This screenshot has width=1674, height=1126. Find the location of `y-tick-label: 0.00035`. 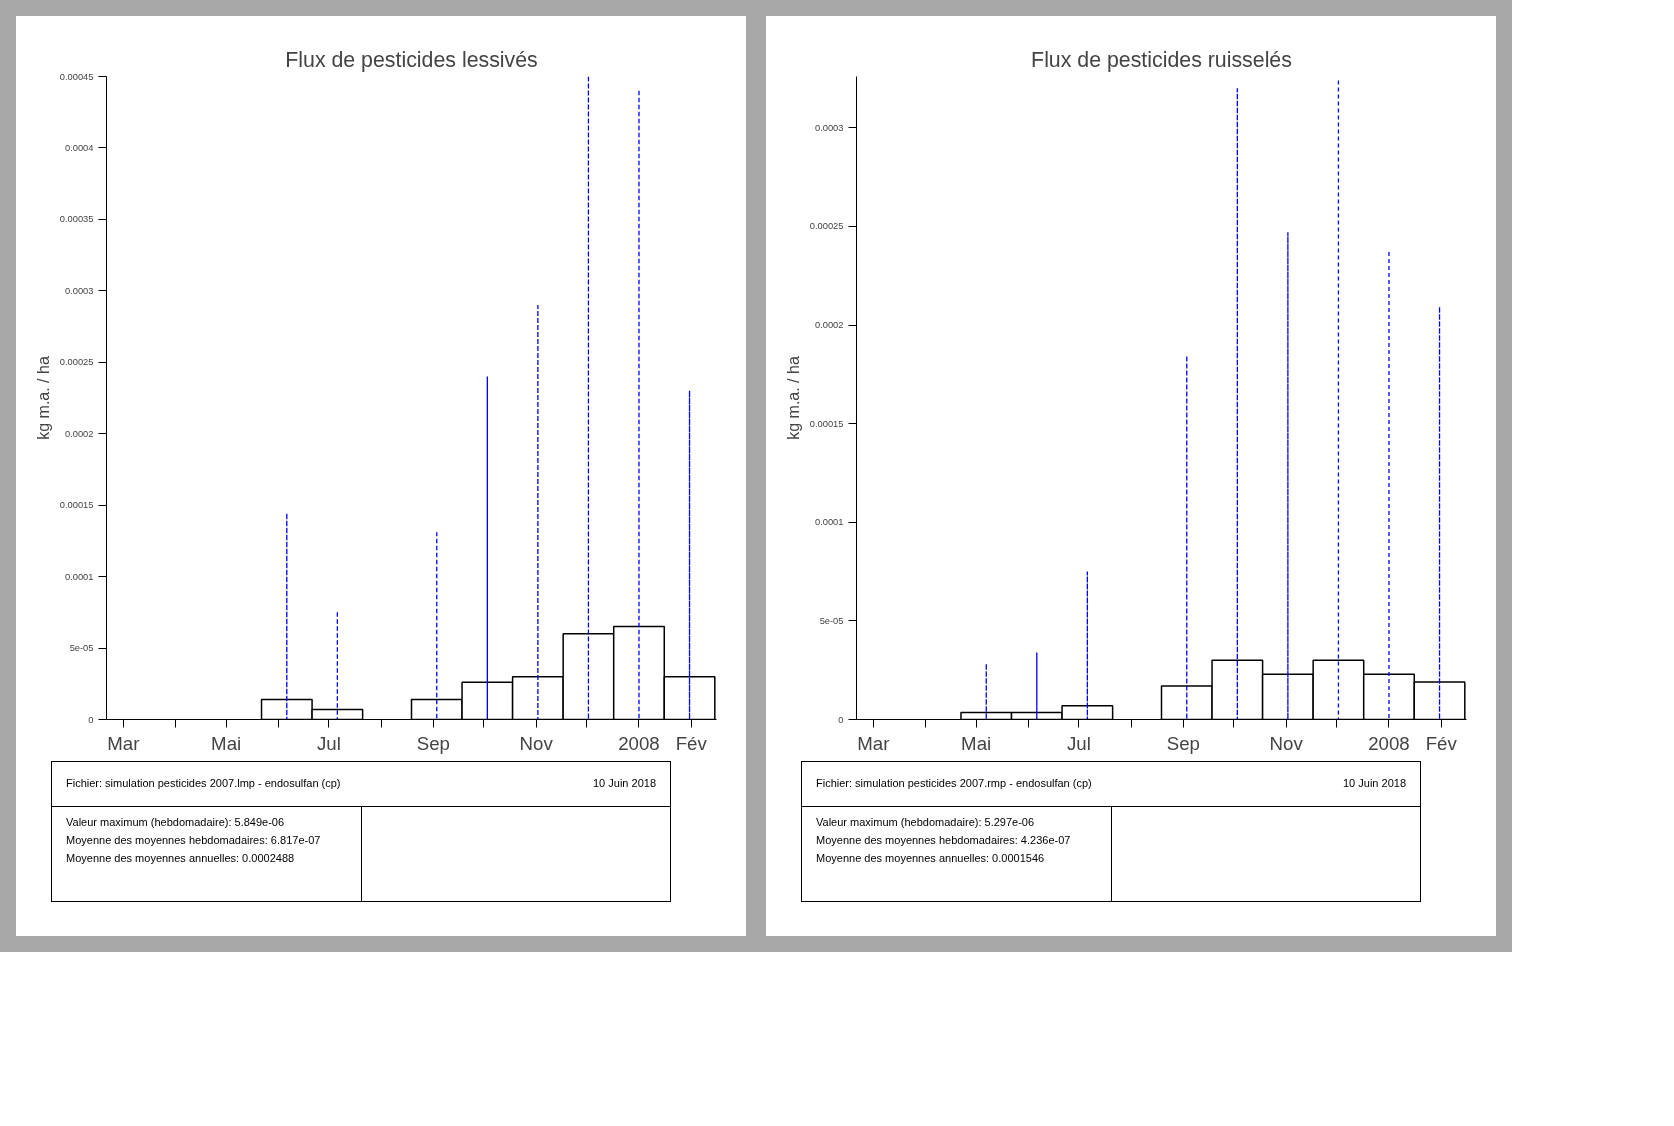

y-tick-label: 0.00035 is located at coordinates (76, 219).